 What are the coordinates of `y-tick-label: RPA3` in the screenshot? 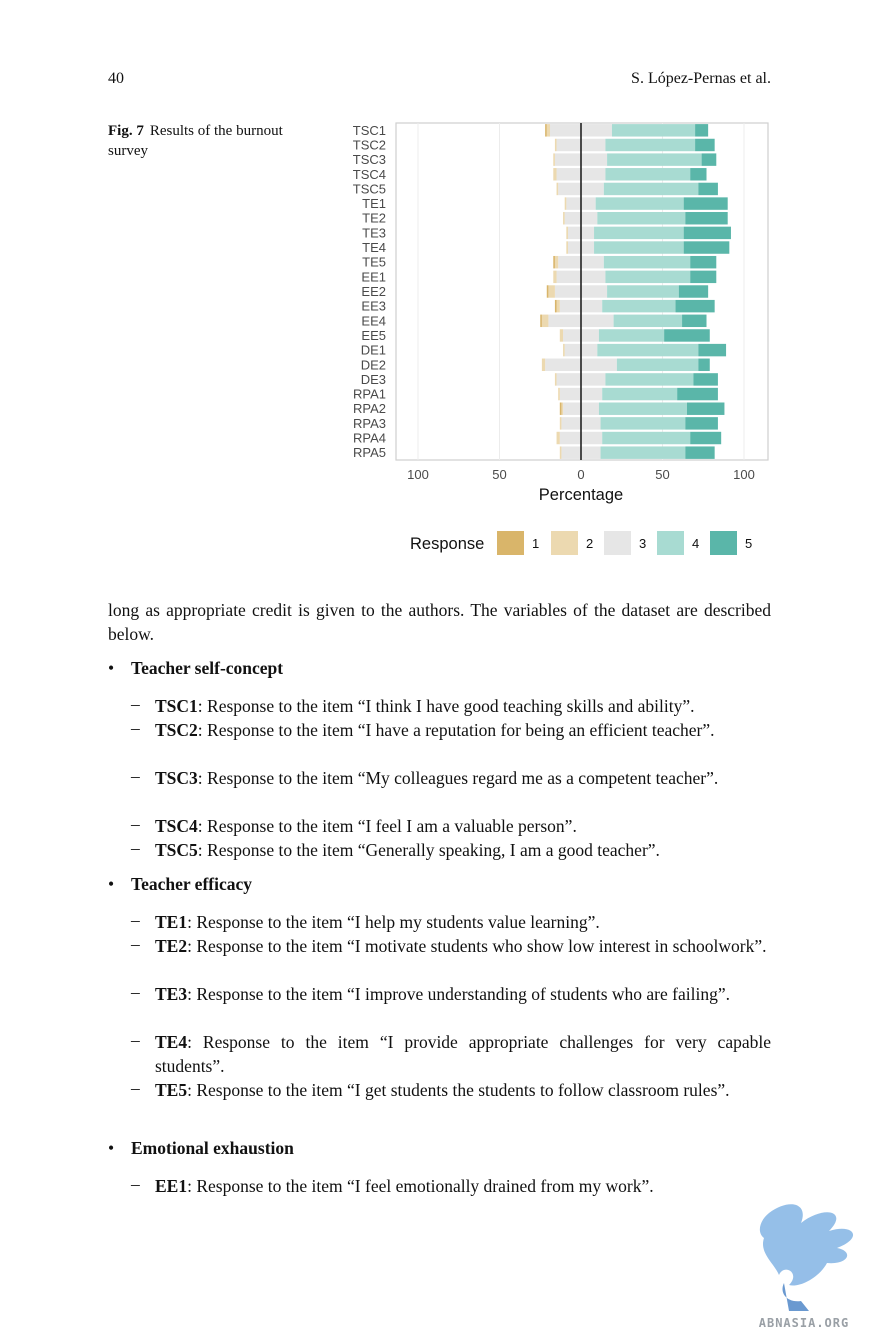 It's located at (369, 423).